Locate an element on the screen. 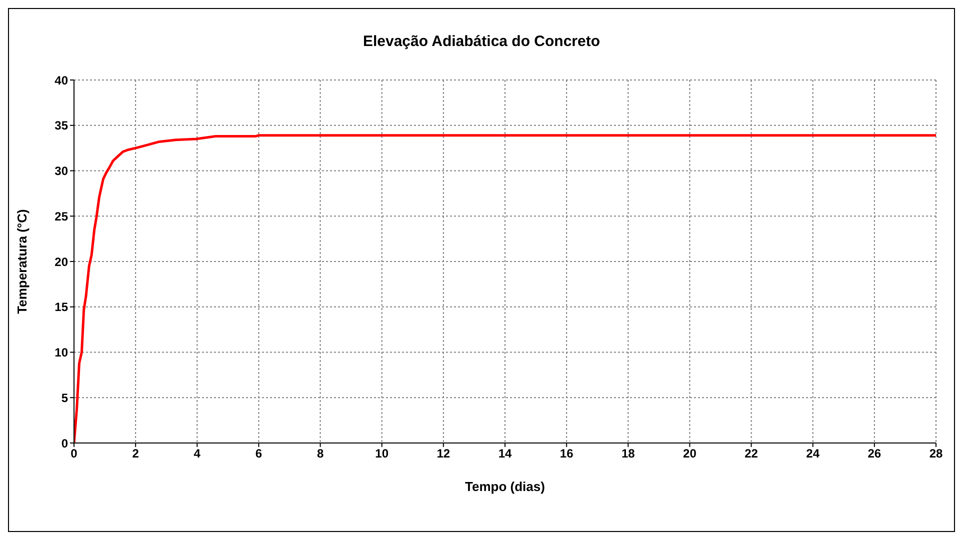 Image resolution: width=963 pixels, height=540 pixels. x-tick-label: 0 is located at coordinates (74, 453).